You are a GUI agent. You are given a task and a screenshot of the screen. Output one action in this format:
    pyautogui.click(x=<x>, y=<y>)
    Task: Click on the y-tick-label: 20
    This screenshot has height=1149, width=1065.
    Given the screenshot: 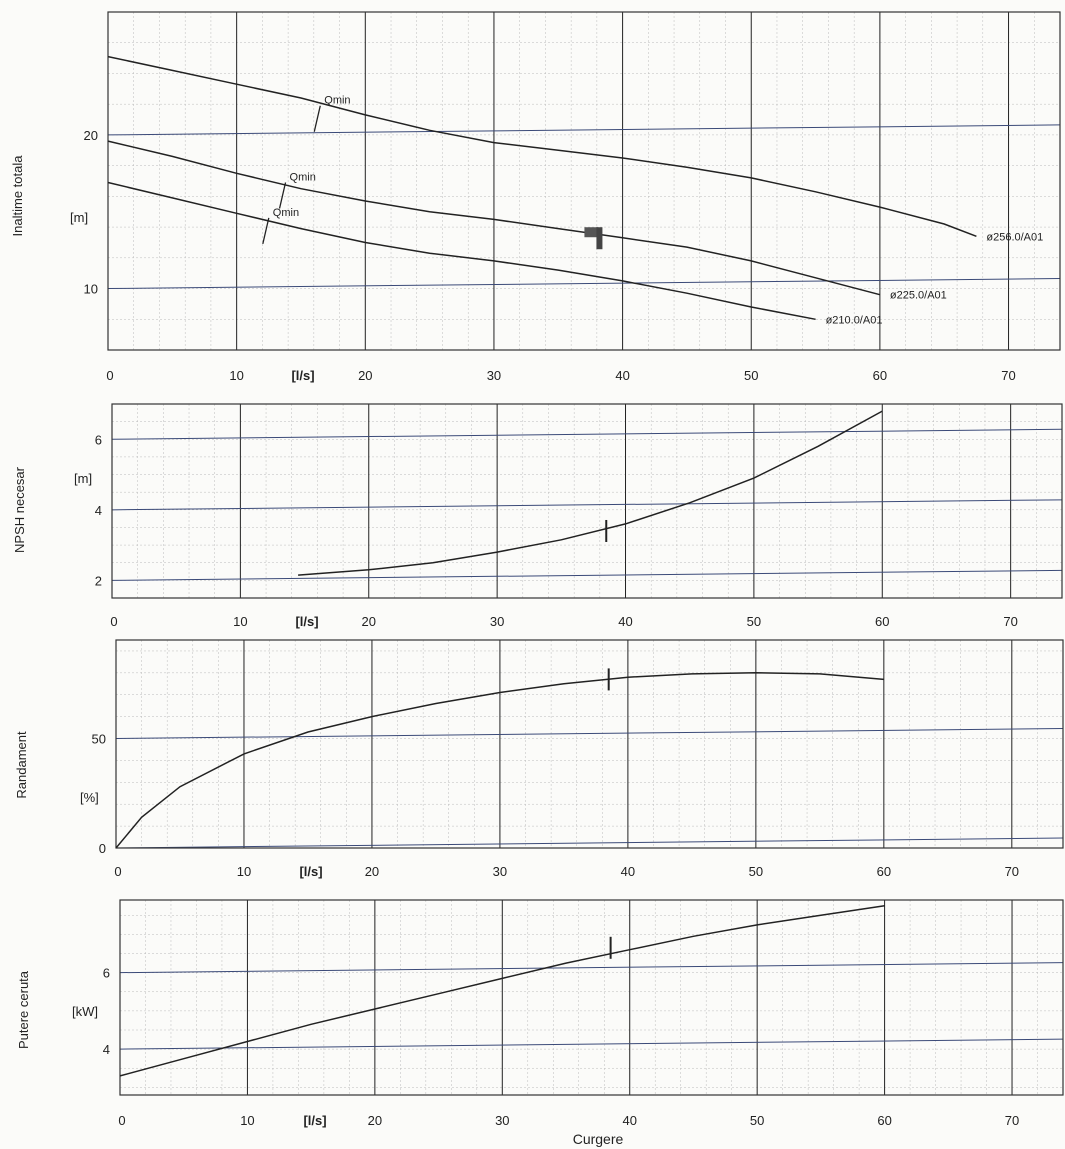 What is the action you would take?
    pyautogui.click(x=91, y=135)
    